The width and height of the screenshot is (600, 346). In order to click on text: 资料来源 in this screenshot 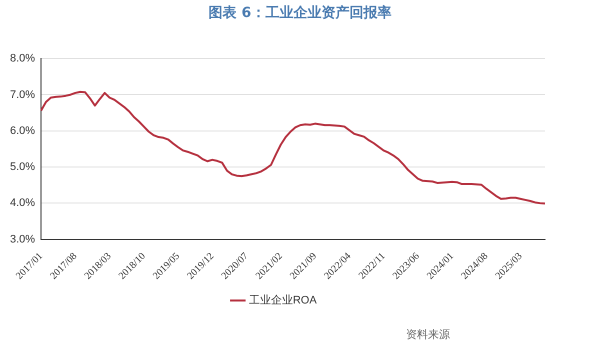, I will do `click(428, 334)`.